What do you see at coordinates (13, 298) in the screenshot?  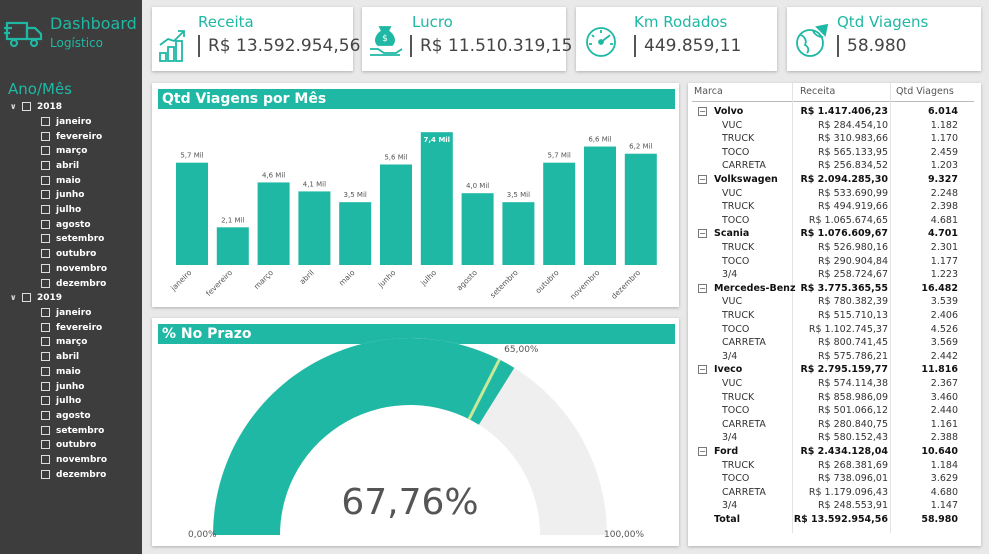 I see `chevron-down-icon: ∨` at bounding box center [13, 298].